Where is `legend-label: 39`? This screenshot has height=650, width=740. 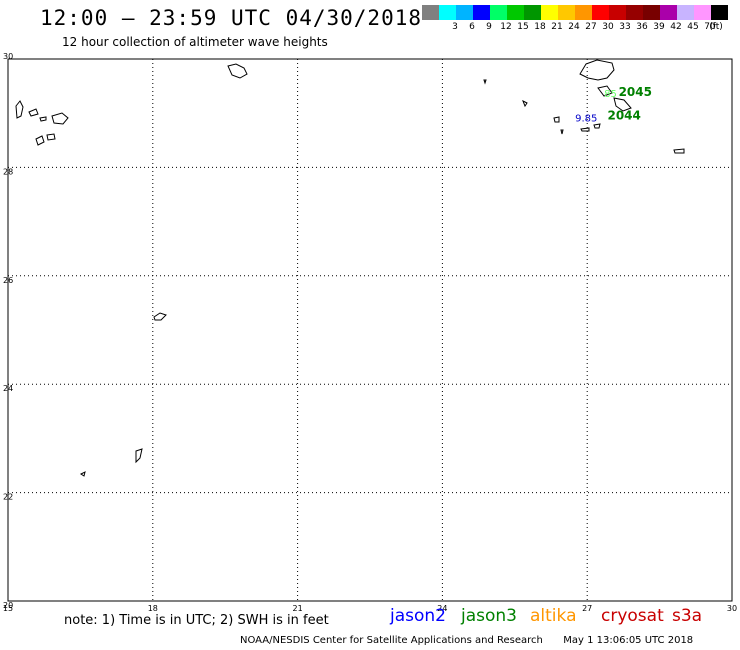 legend-label: 39 is located at coordinates (659, 27).